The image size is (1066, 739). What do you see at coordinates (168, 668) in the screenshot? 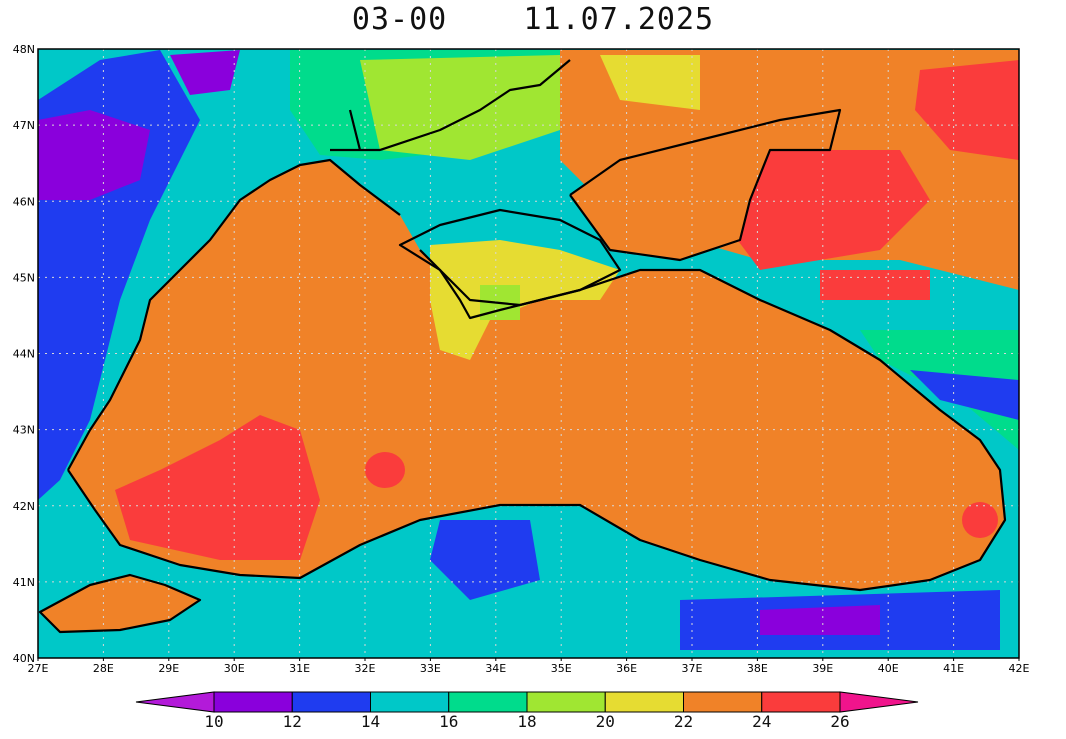
I see `lon-tick-label: 29E` at bounding box center [168, 668].